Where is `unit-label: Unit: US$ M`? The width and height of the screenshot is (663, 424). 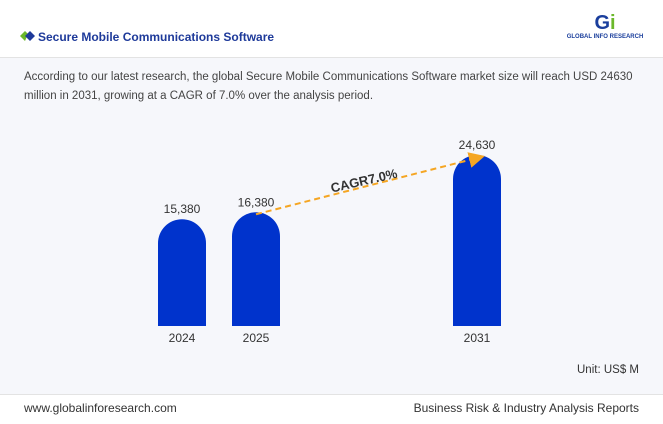 unit-label: Unit: US$ M is located at coordinates (608, 370).